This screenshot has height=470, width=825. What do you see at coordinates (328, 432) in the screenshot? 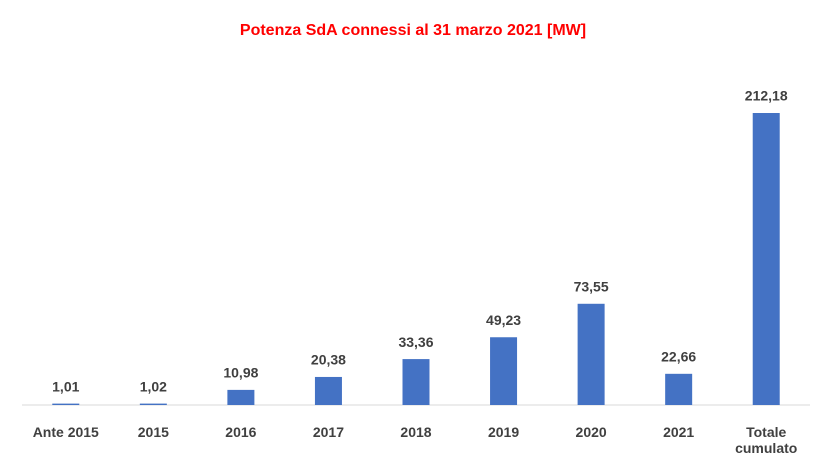
I see `x-tick-label: 2017` at bounding box center [328, 432].